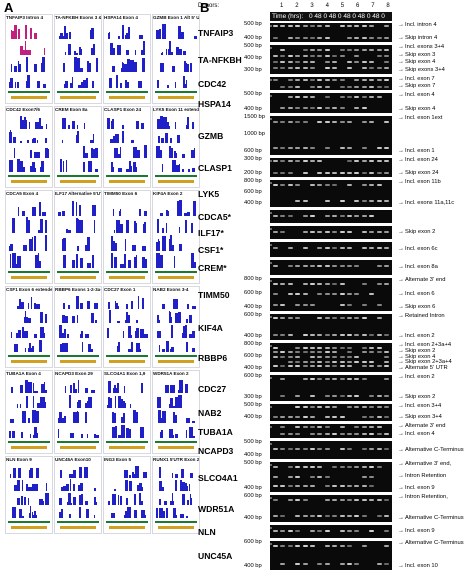  I want to click on genome-track-label: RUNX1 5'UTR Exon 2, so click(176, 459).